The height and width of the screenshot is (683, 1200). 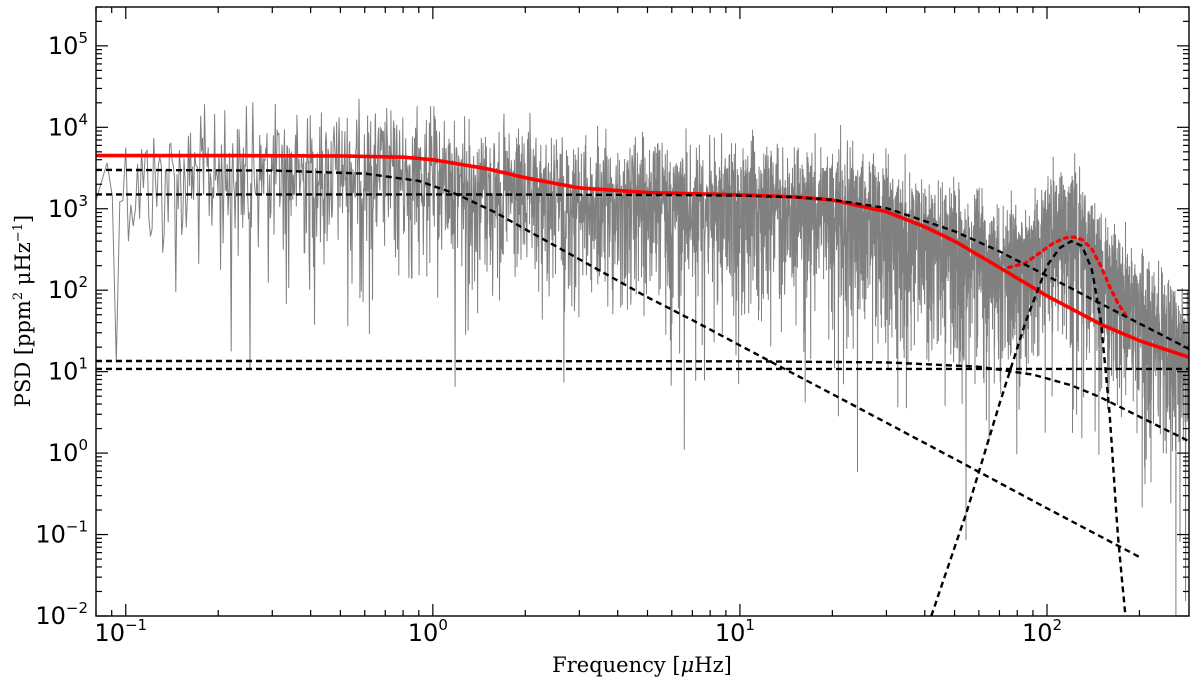 What do you see at coordinates (642, 665) in the screenshot?
I see `x-axis-title: Frequency [μHz]` at bounding box center [642, 665].